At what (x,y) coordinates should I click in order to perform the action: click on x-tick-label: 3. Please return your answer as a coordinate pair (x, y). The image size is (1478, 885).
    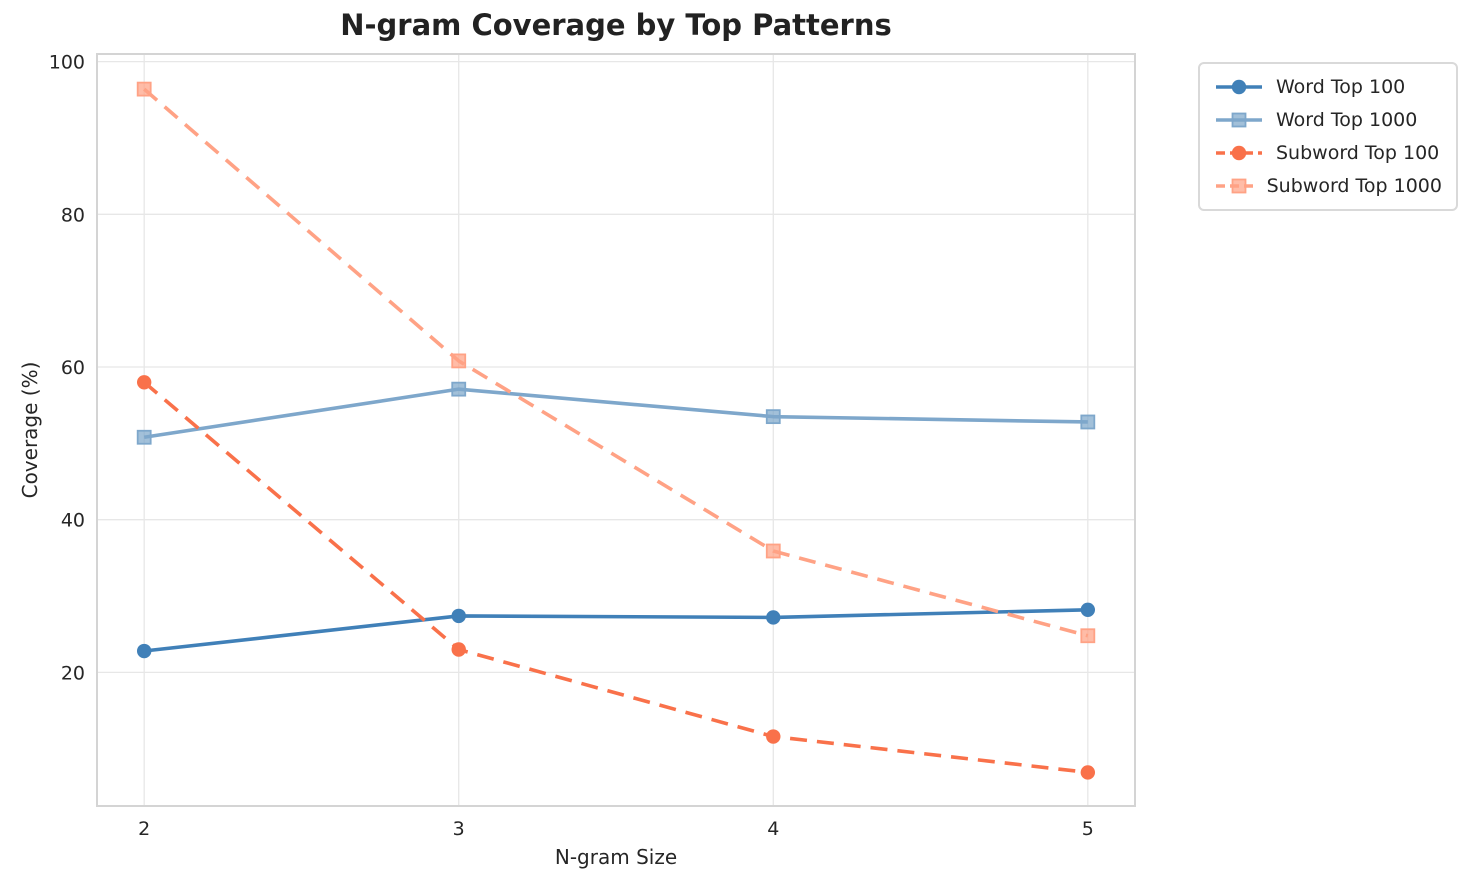
    Looking at the image, I should click on (459, 829).